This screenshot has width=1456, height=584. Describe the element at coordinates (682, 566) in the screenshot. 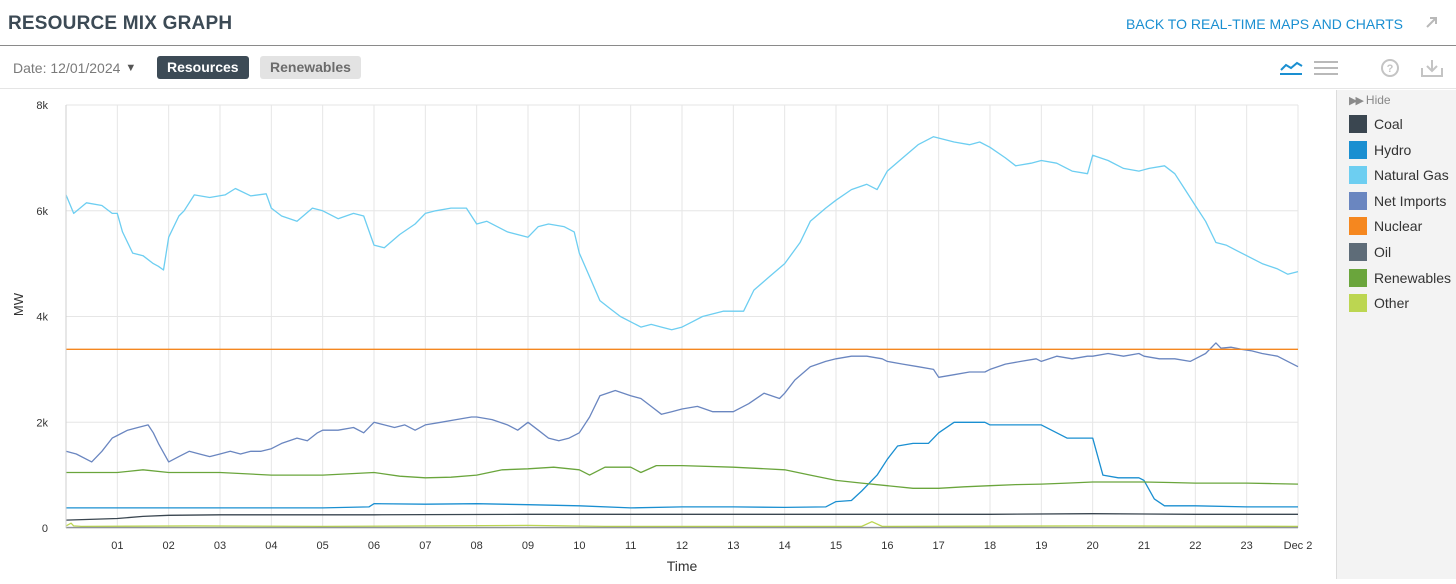

I see `x-axis-title: Time` at that location.